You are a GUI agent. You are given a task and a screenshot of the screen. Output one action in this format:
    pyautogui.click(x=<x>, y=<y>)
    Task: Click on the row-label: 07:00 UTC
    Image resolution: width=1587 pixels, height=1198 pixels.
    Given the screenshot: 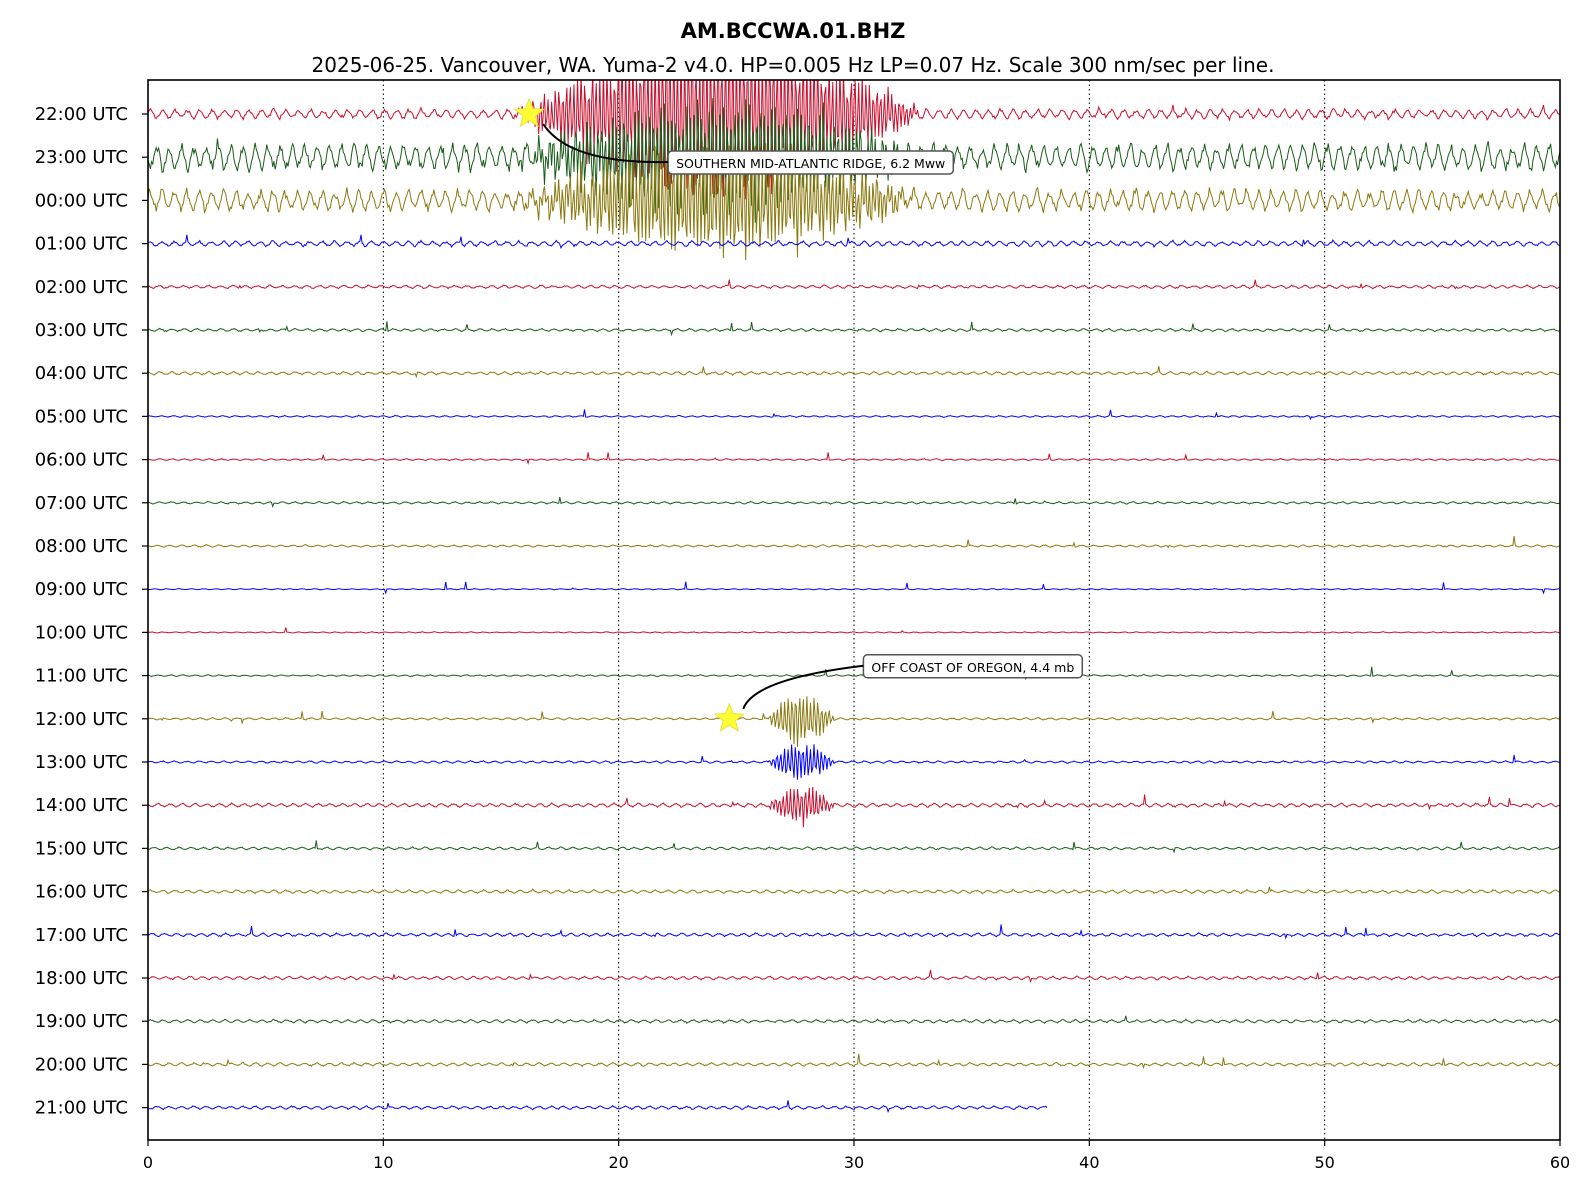 What is the action you would take?
    pyautogui.click(x=81, y=503)
    